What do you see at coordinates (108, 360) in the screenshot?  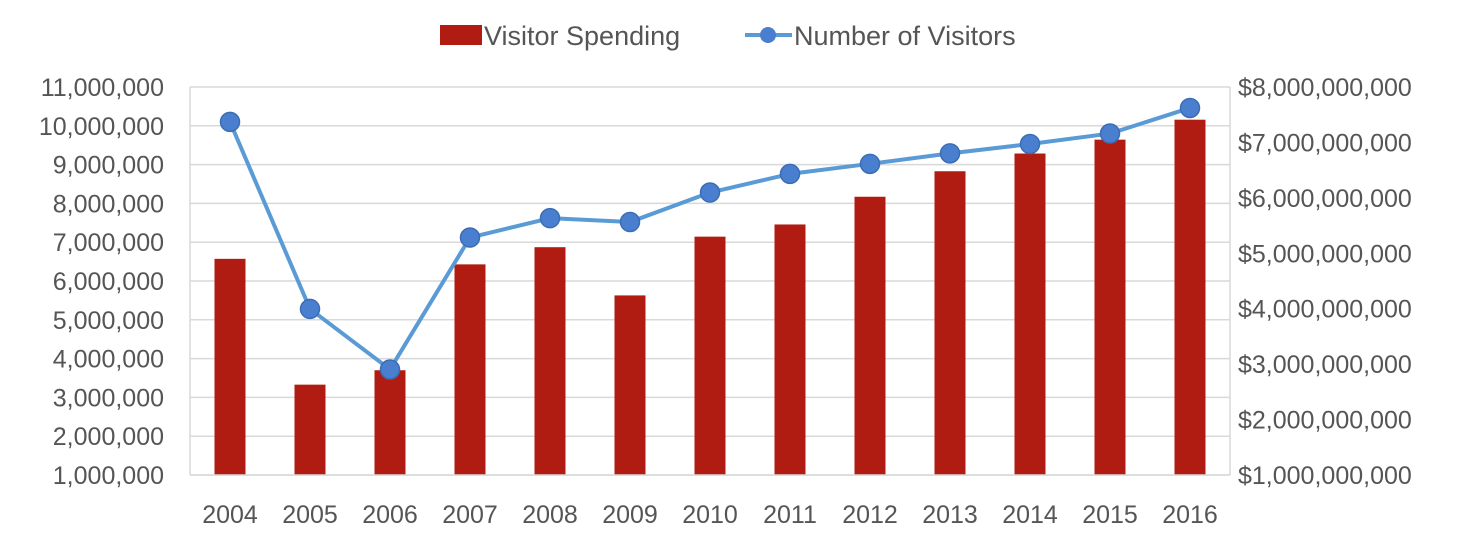 I see `left-tick-label: 4,000,000` at bounding box center [108, 360].